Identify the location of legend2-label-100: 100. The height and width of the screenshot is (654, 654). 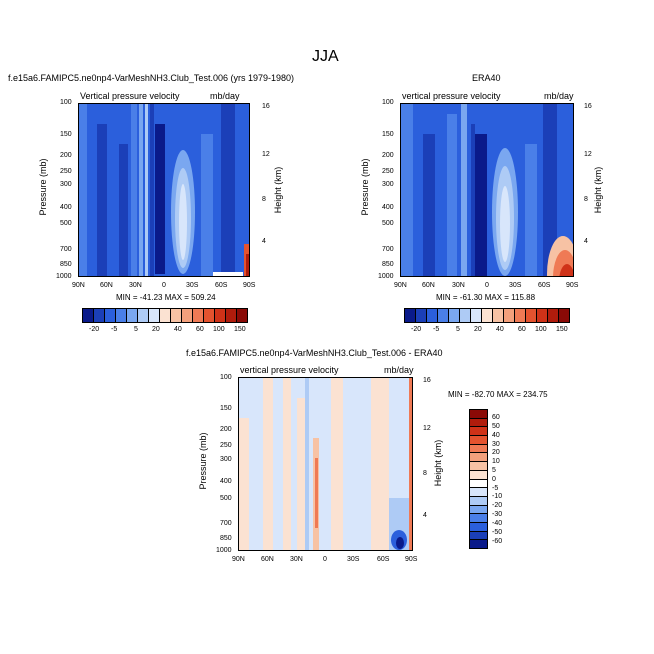
(541, 329).